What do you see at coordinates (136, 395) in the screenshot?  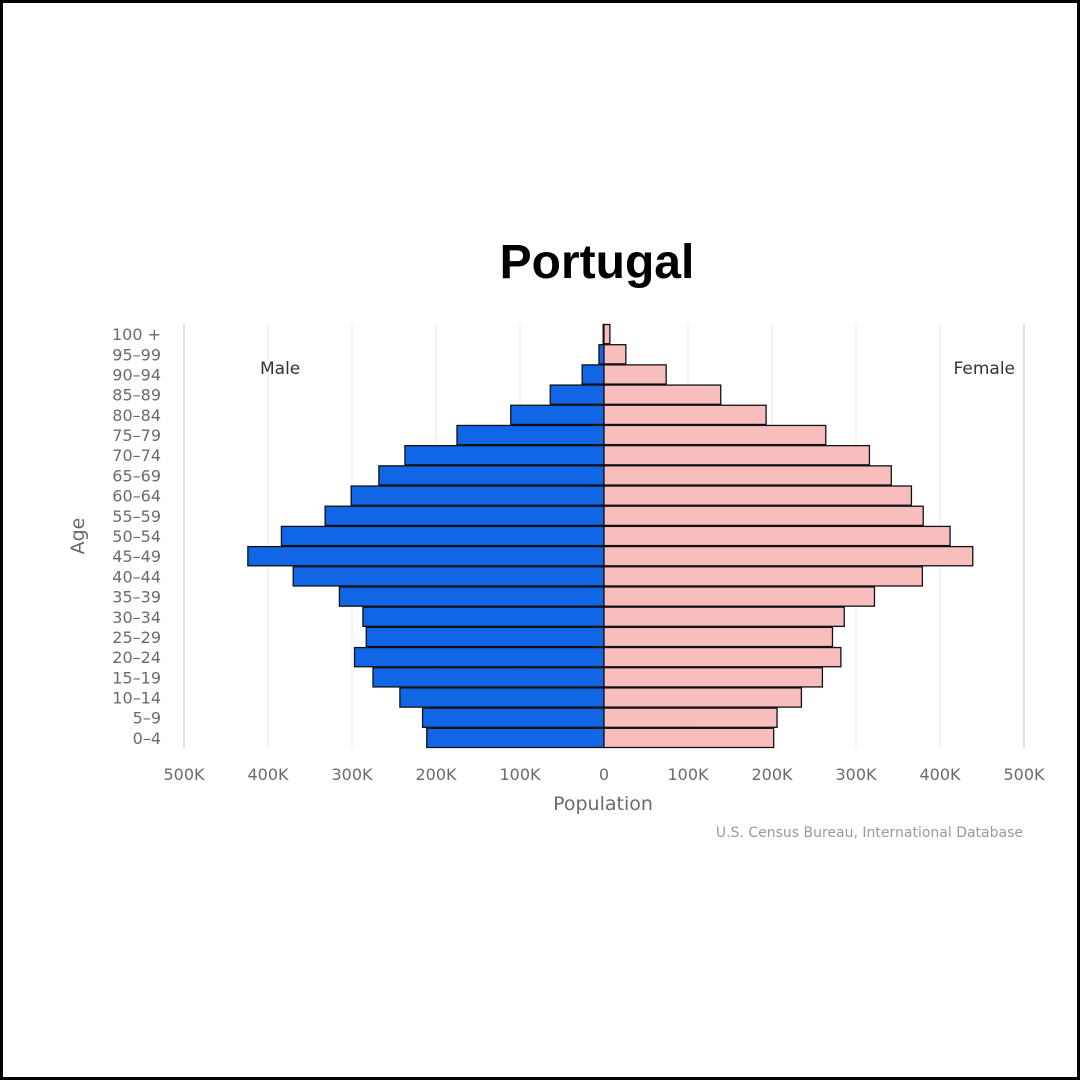 I see `age-tick-label: 85–89` at bounding box center [136, 395].